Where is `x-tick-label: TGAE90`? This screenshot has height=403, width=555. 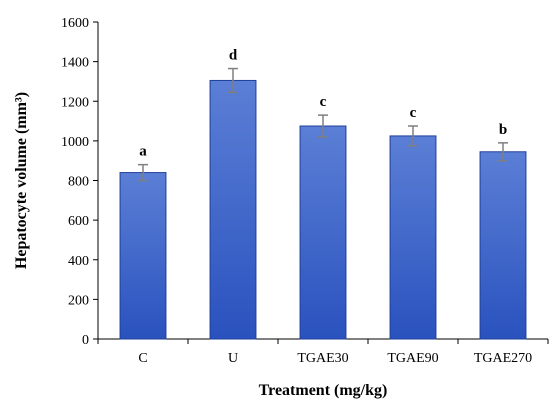
x-tick-label: TGAE90 is located at coordinates (412, 358).